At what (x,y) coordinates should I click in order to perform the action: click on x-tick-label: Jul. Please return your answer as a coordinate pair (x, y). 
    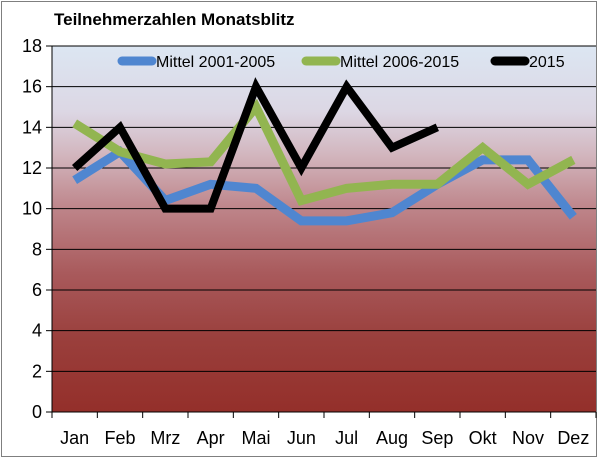
    Looking at the image, I should click on (346, 438).